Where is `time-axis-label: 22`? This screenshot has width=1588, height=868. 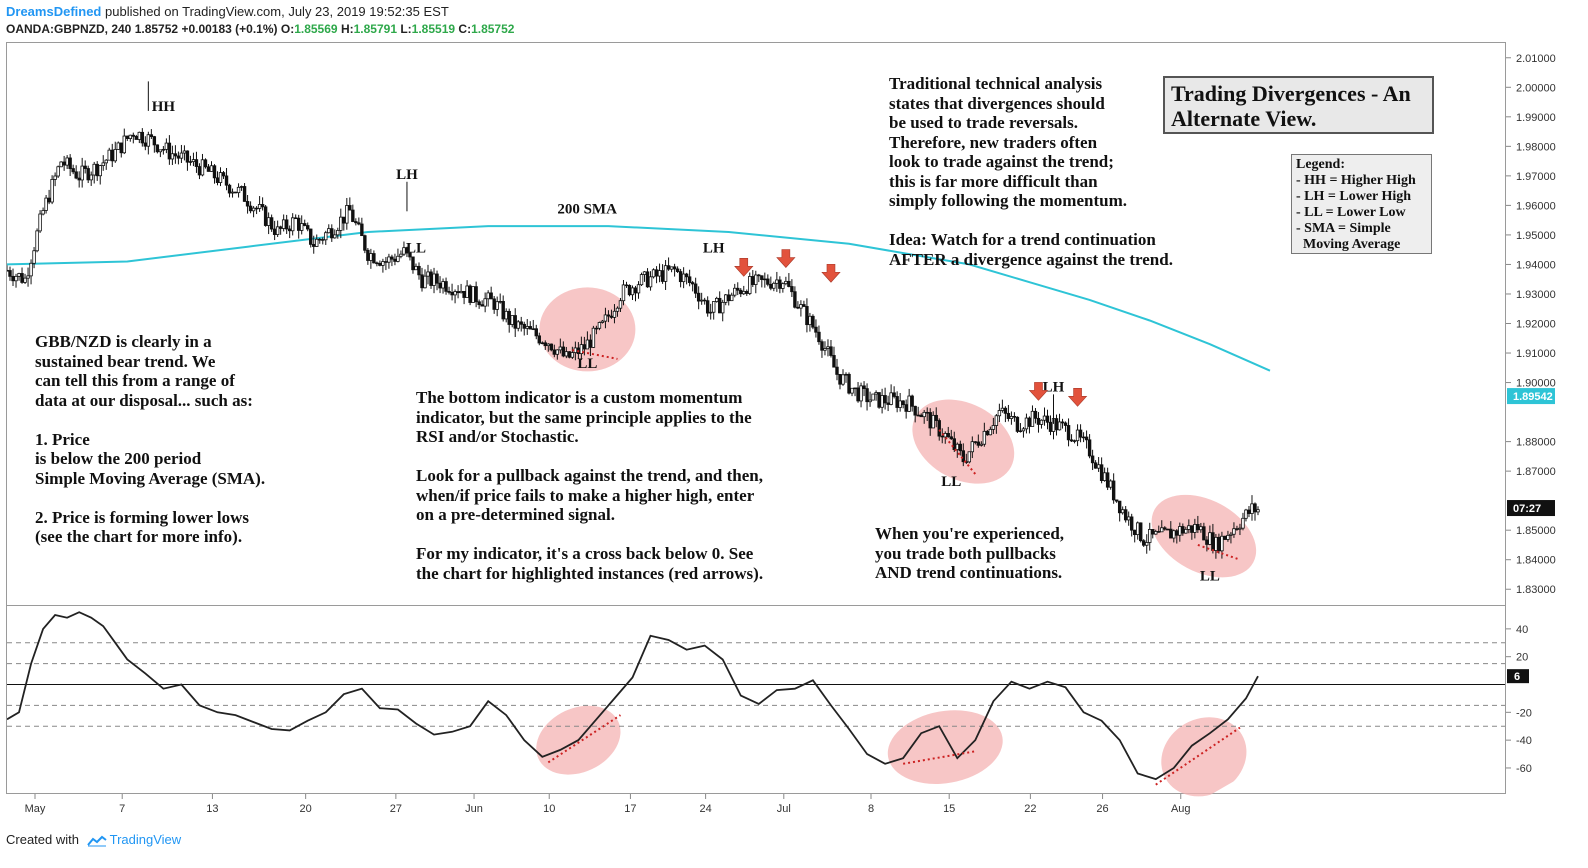 time-axis-label: 22 is located at coordinates (1030, 809).